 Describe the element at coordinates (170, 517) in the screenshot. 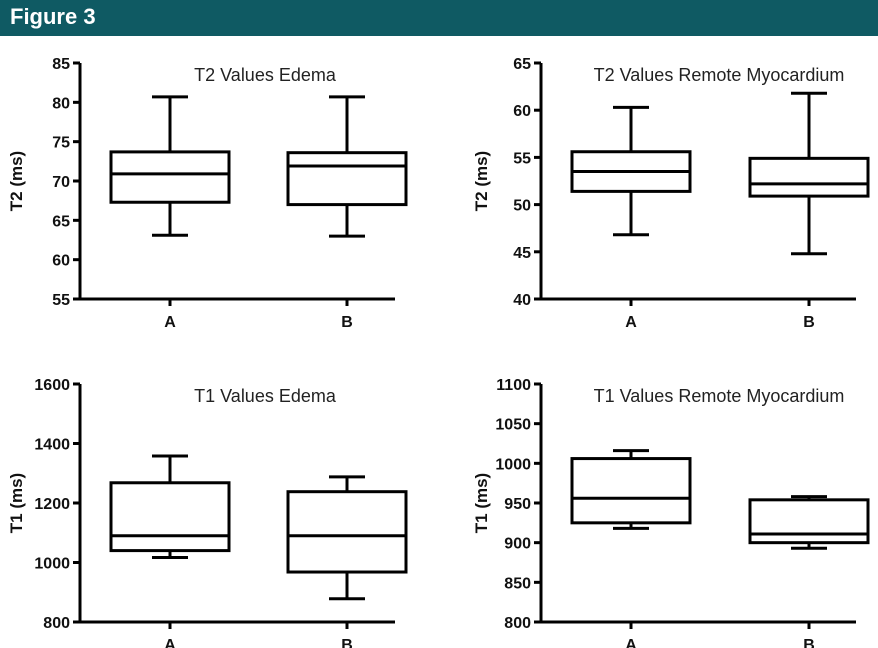

I see `panel-3-box-a-iqr-box` at that location.